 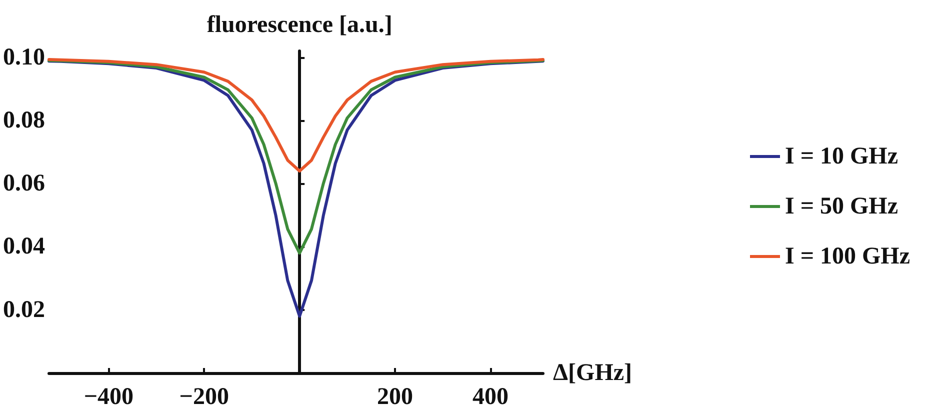 I want to click on y-tick-label: 0.10, so click(x=24, y=57).